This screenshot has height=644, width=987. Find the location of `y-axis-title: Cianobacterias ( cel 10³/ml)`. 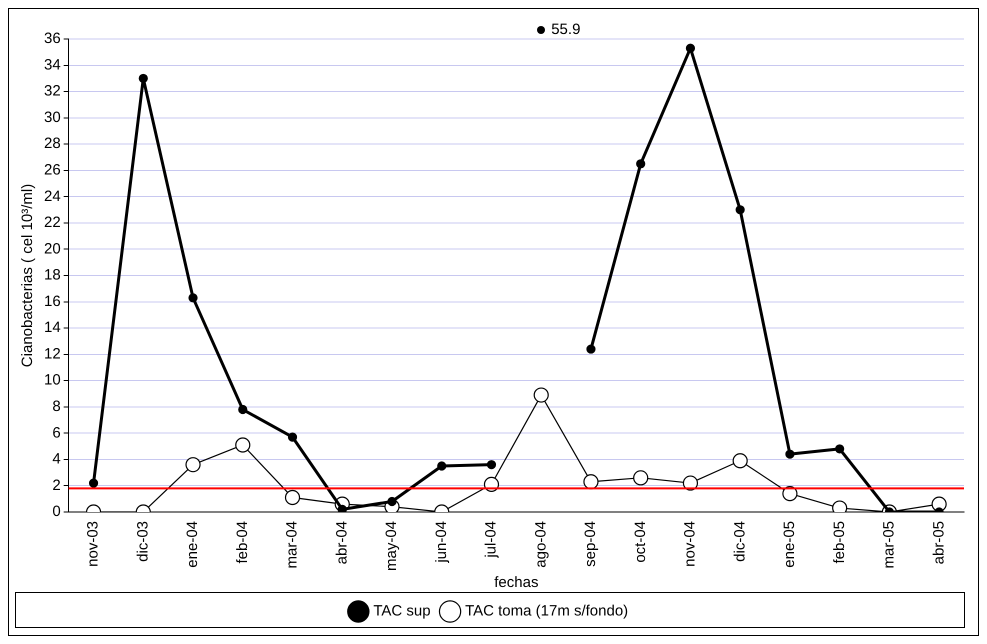

y-axis-title: Cianobacterias ( cel 10³/ml) is located at coordinates (27, 276).